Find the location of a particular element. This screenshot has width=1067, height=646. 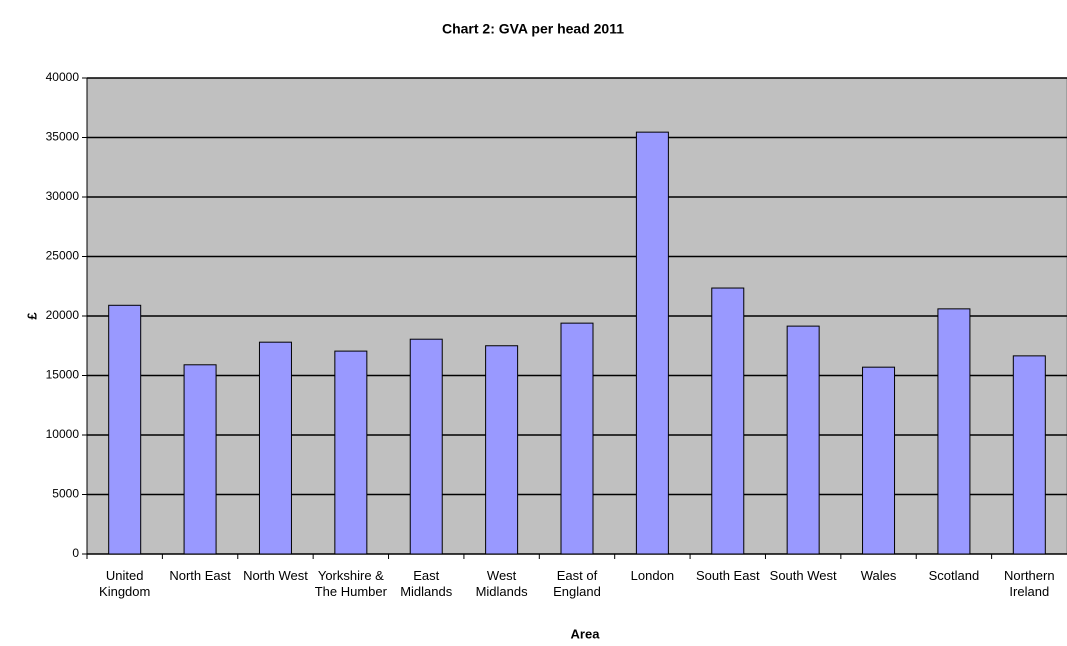

x-tick-label: Scotland is located at coordinates (954, 575).